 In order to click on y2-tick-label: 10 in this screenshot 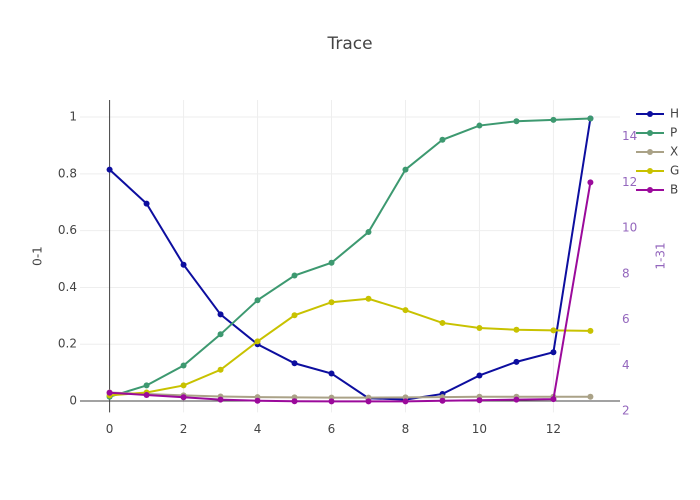, I will do `click(629, 228)`.